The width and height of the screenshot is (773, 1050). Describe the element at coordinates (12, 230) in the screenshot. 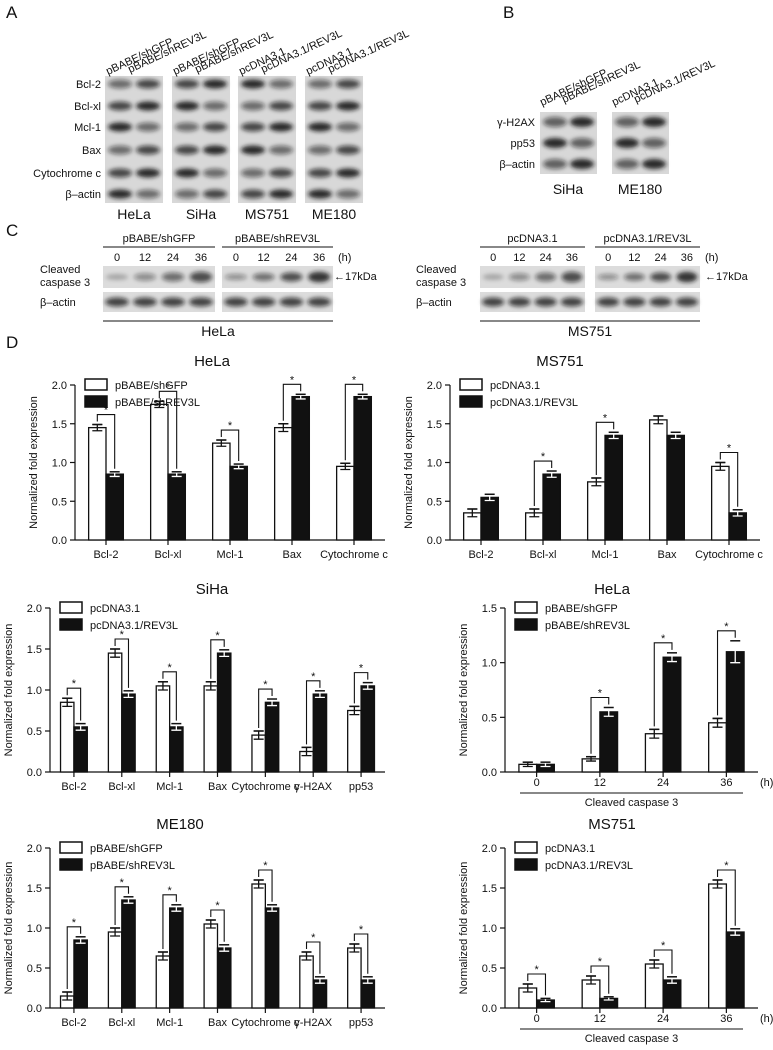

I see `panel-label: C` at that location.